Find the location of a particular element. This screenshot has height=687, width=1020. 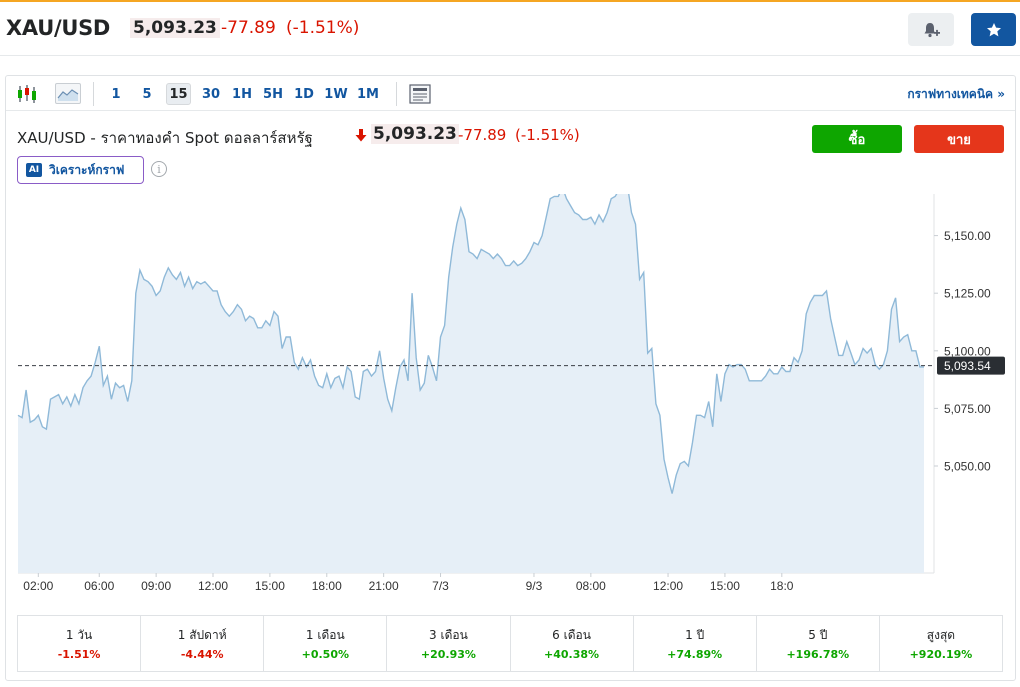

sell-button: ขาย is located at coordinates (959, 139).